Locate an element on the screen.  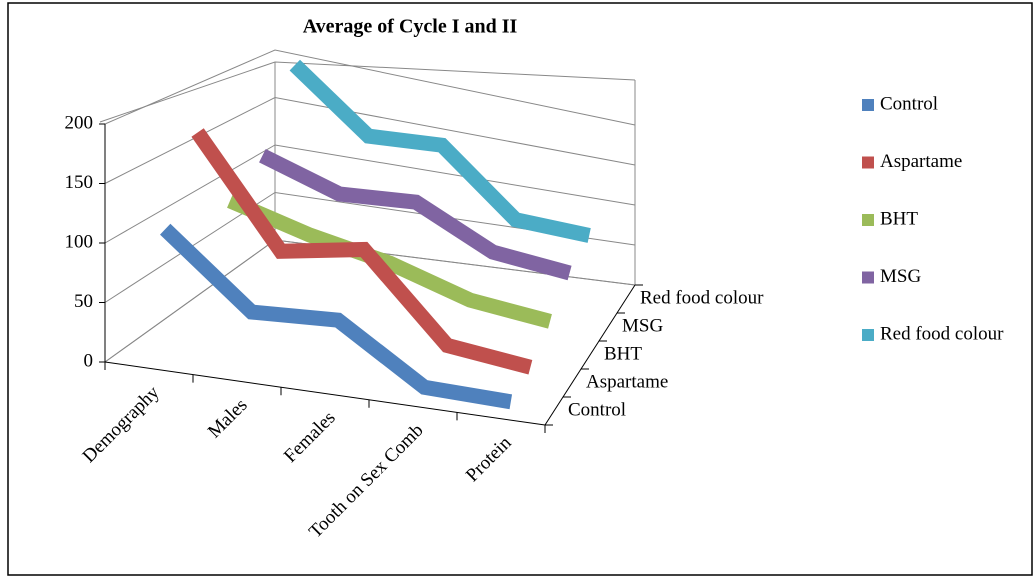
depth-tick-label: BHT is located at coordinates (623, 353).